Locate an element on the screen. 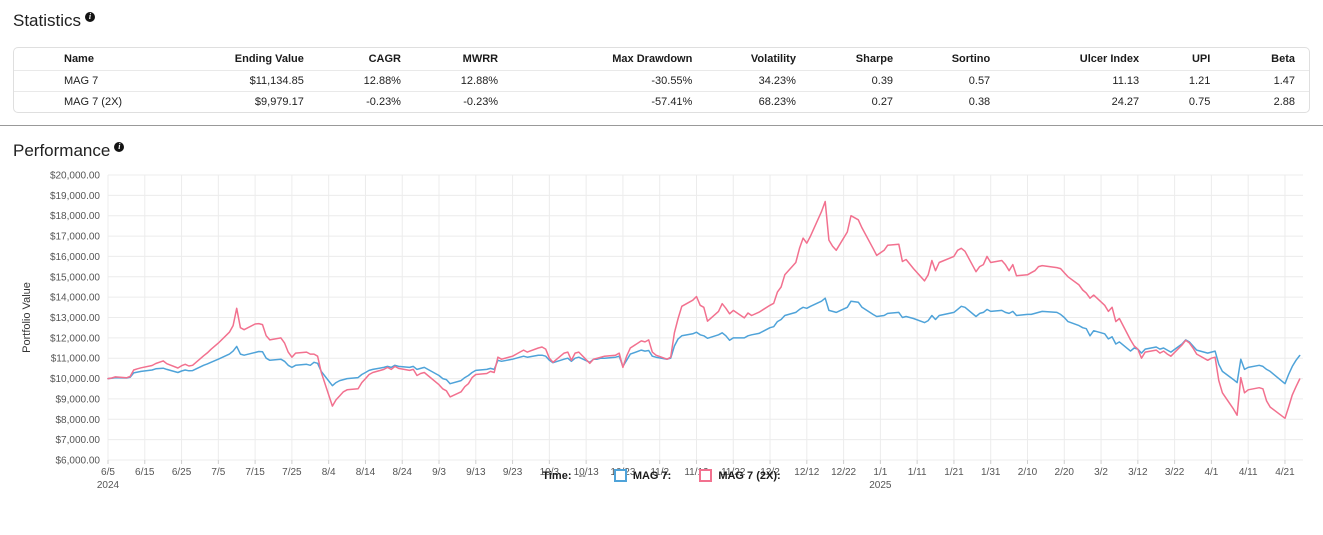 The width and height of the screenshot is (1323, 535). column-header: Sortino is located at coordinates (971, 59).